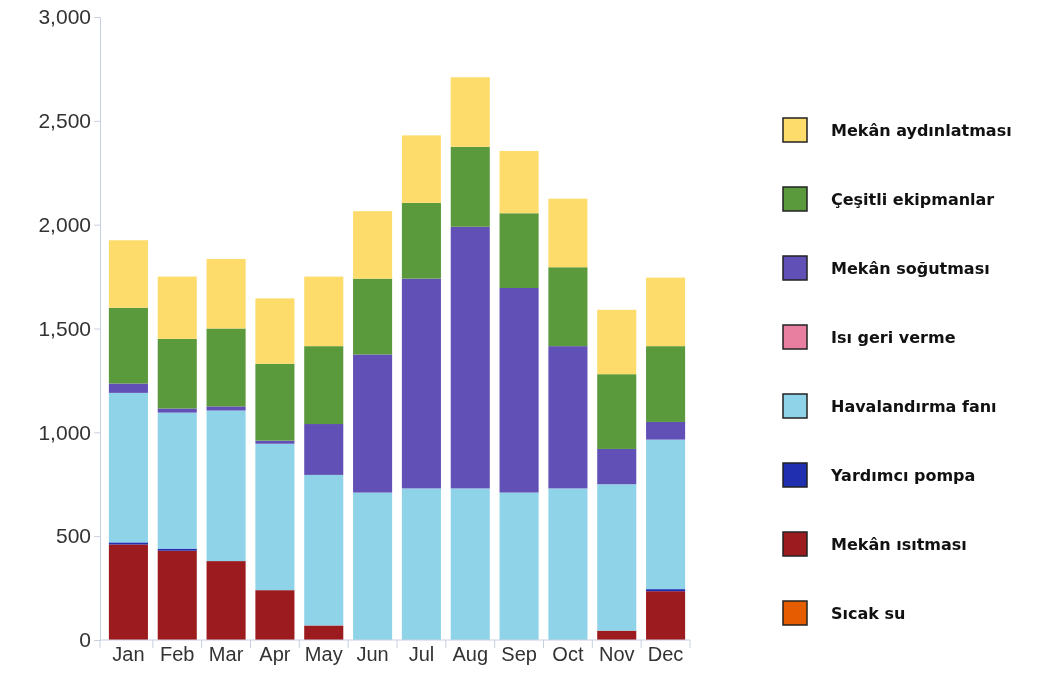 The height and width of the screenshot is (686, 1043). What do you see at coordinates (914, 406) in the screenshot?
I see `legend-label: Havalandırma fanı` at bounding box center [914, 406].